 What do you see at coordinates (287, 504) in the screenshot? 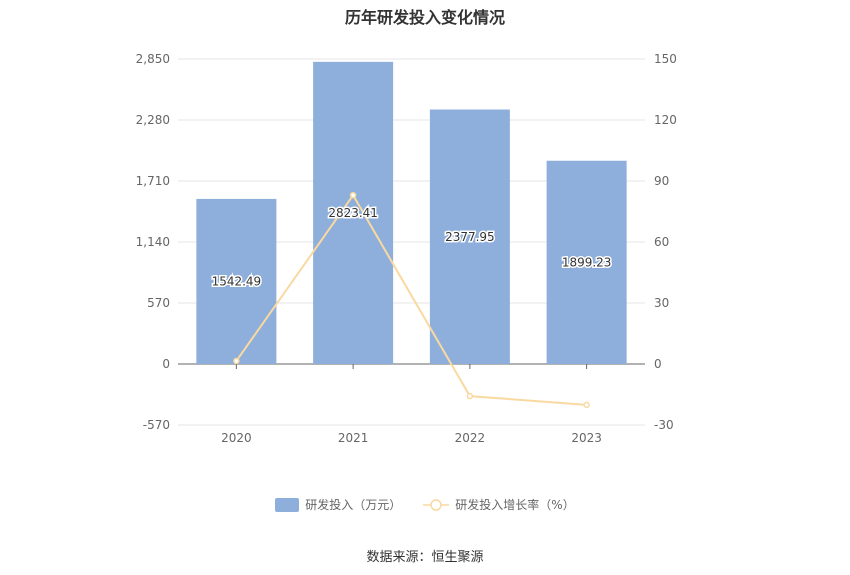
I see `legend-bar-swatch` at bounding box center [287, 504].